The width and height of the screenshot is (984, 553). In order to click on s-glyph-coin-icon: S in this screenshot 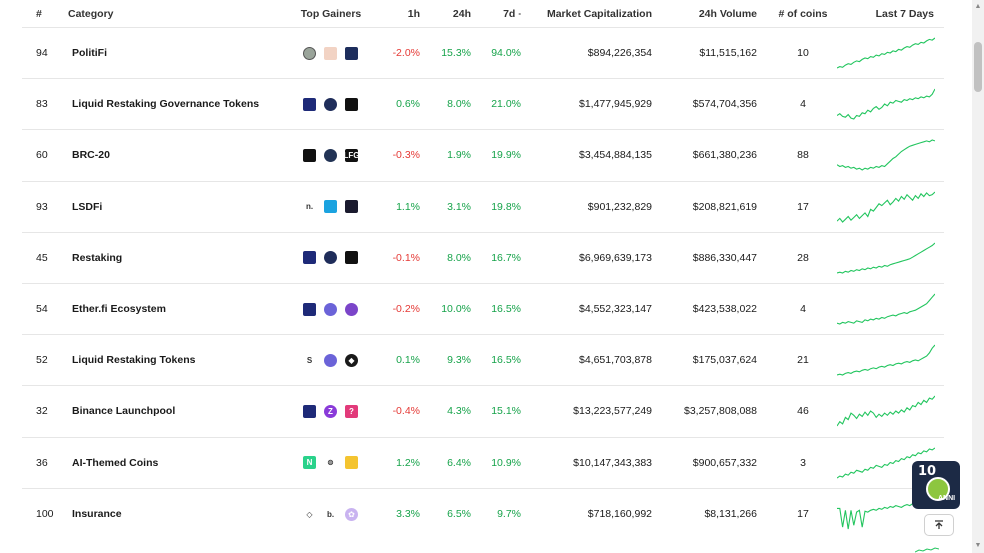, I will do `click(309, 360)`.